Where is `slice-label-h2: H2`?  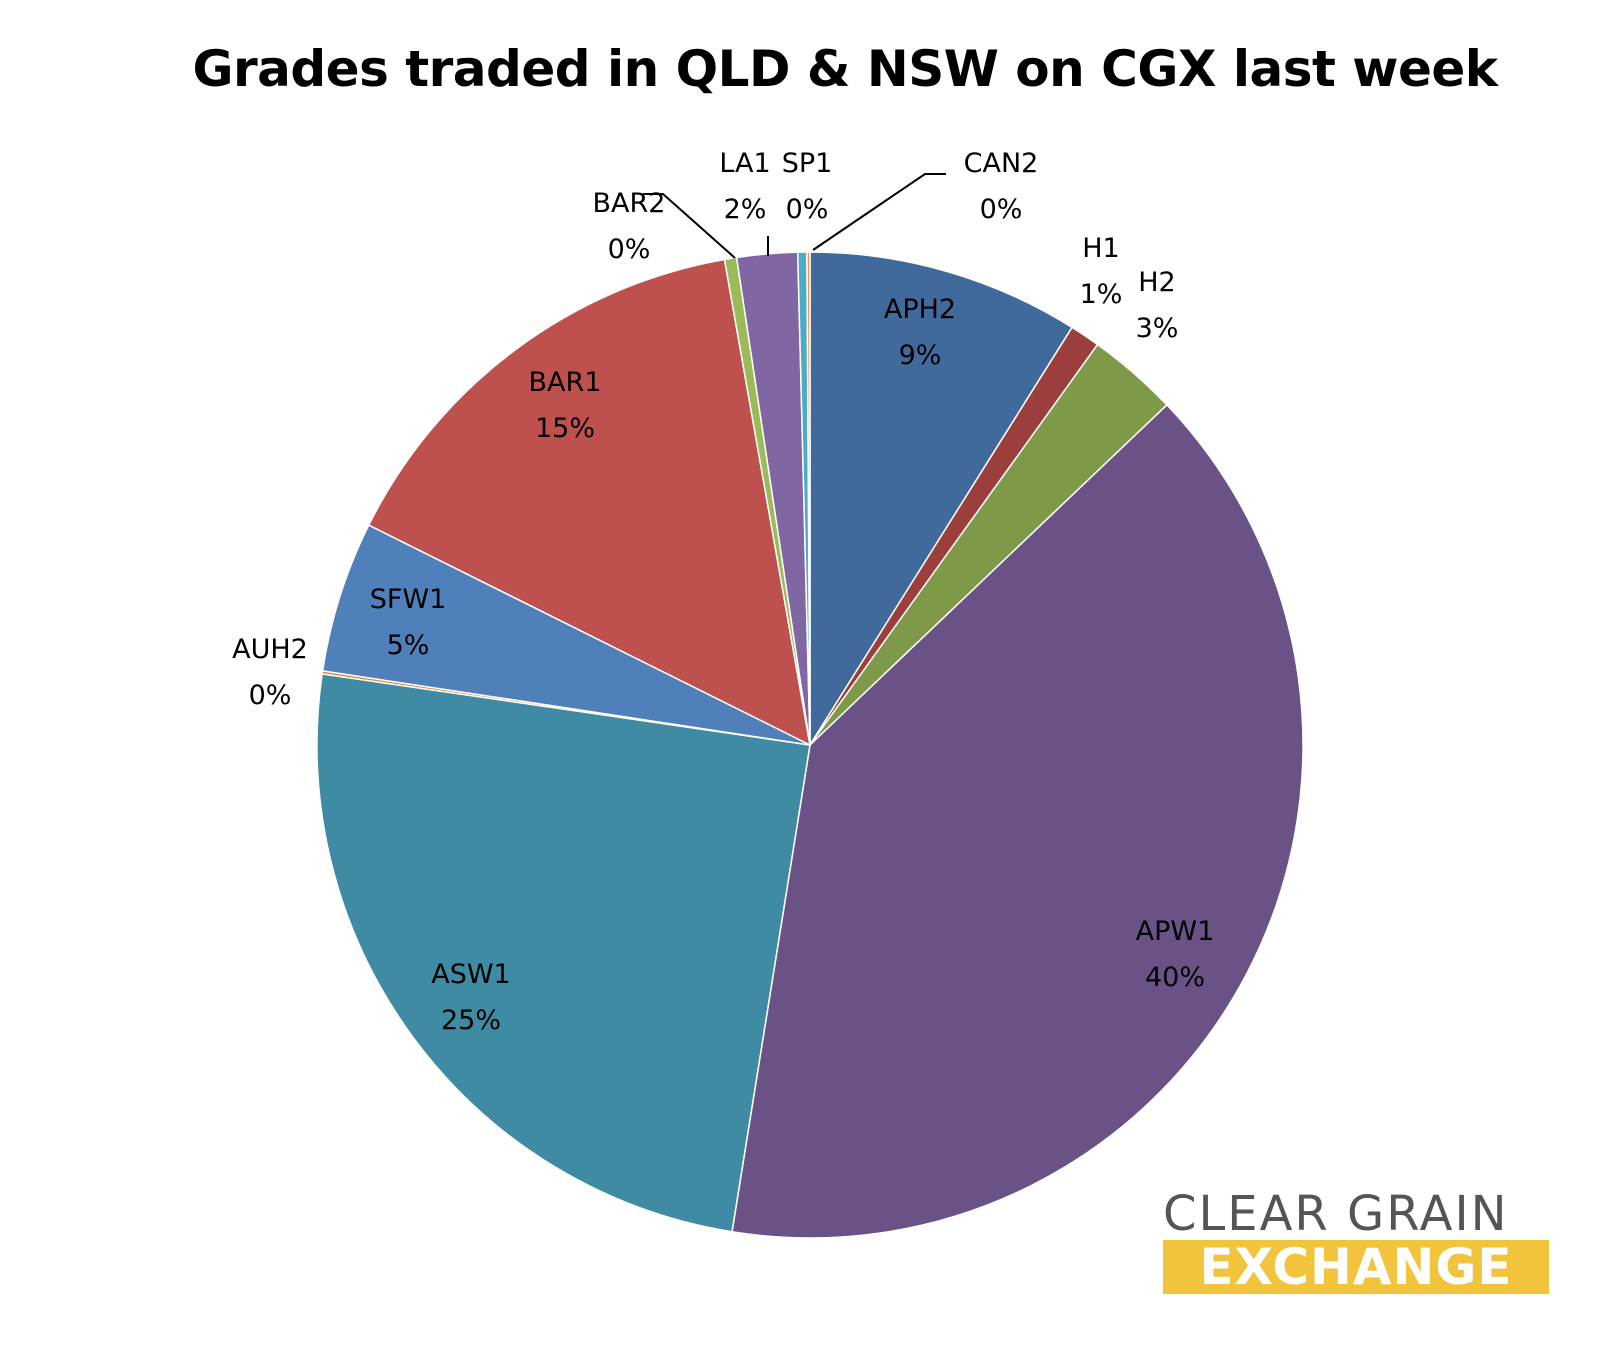 slice-label-h2: H2 is located at coordinates (1156, 282).